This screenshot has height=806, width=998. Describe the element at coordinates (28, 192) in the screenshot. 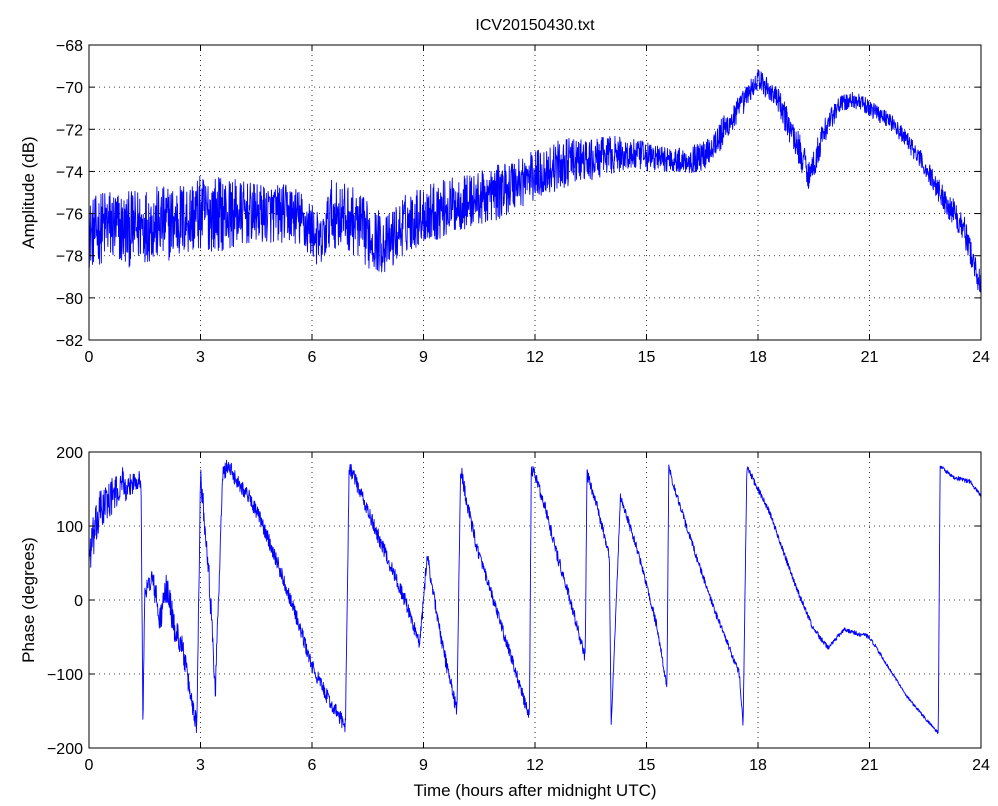

I see `y-axis-label-amplitude: Amplitude (dB)` at that location.